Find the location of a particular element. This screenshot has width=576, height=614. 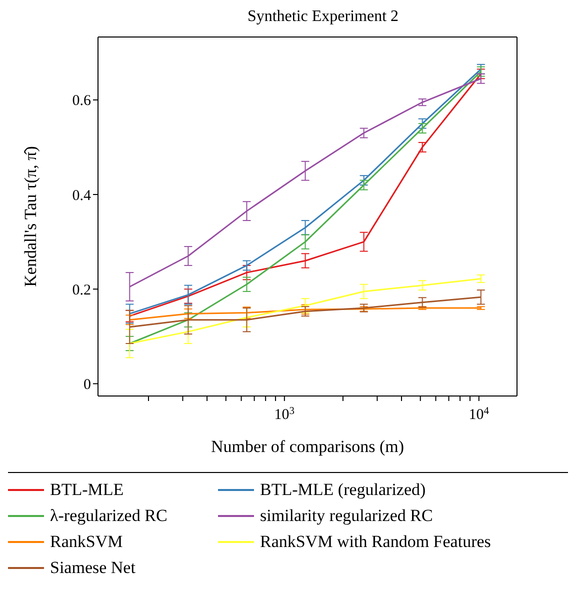

legend-label: BTL-MLE is located at coordinates (87, 490).